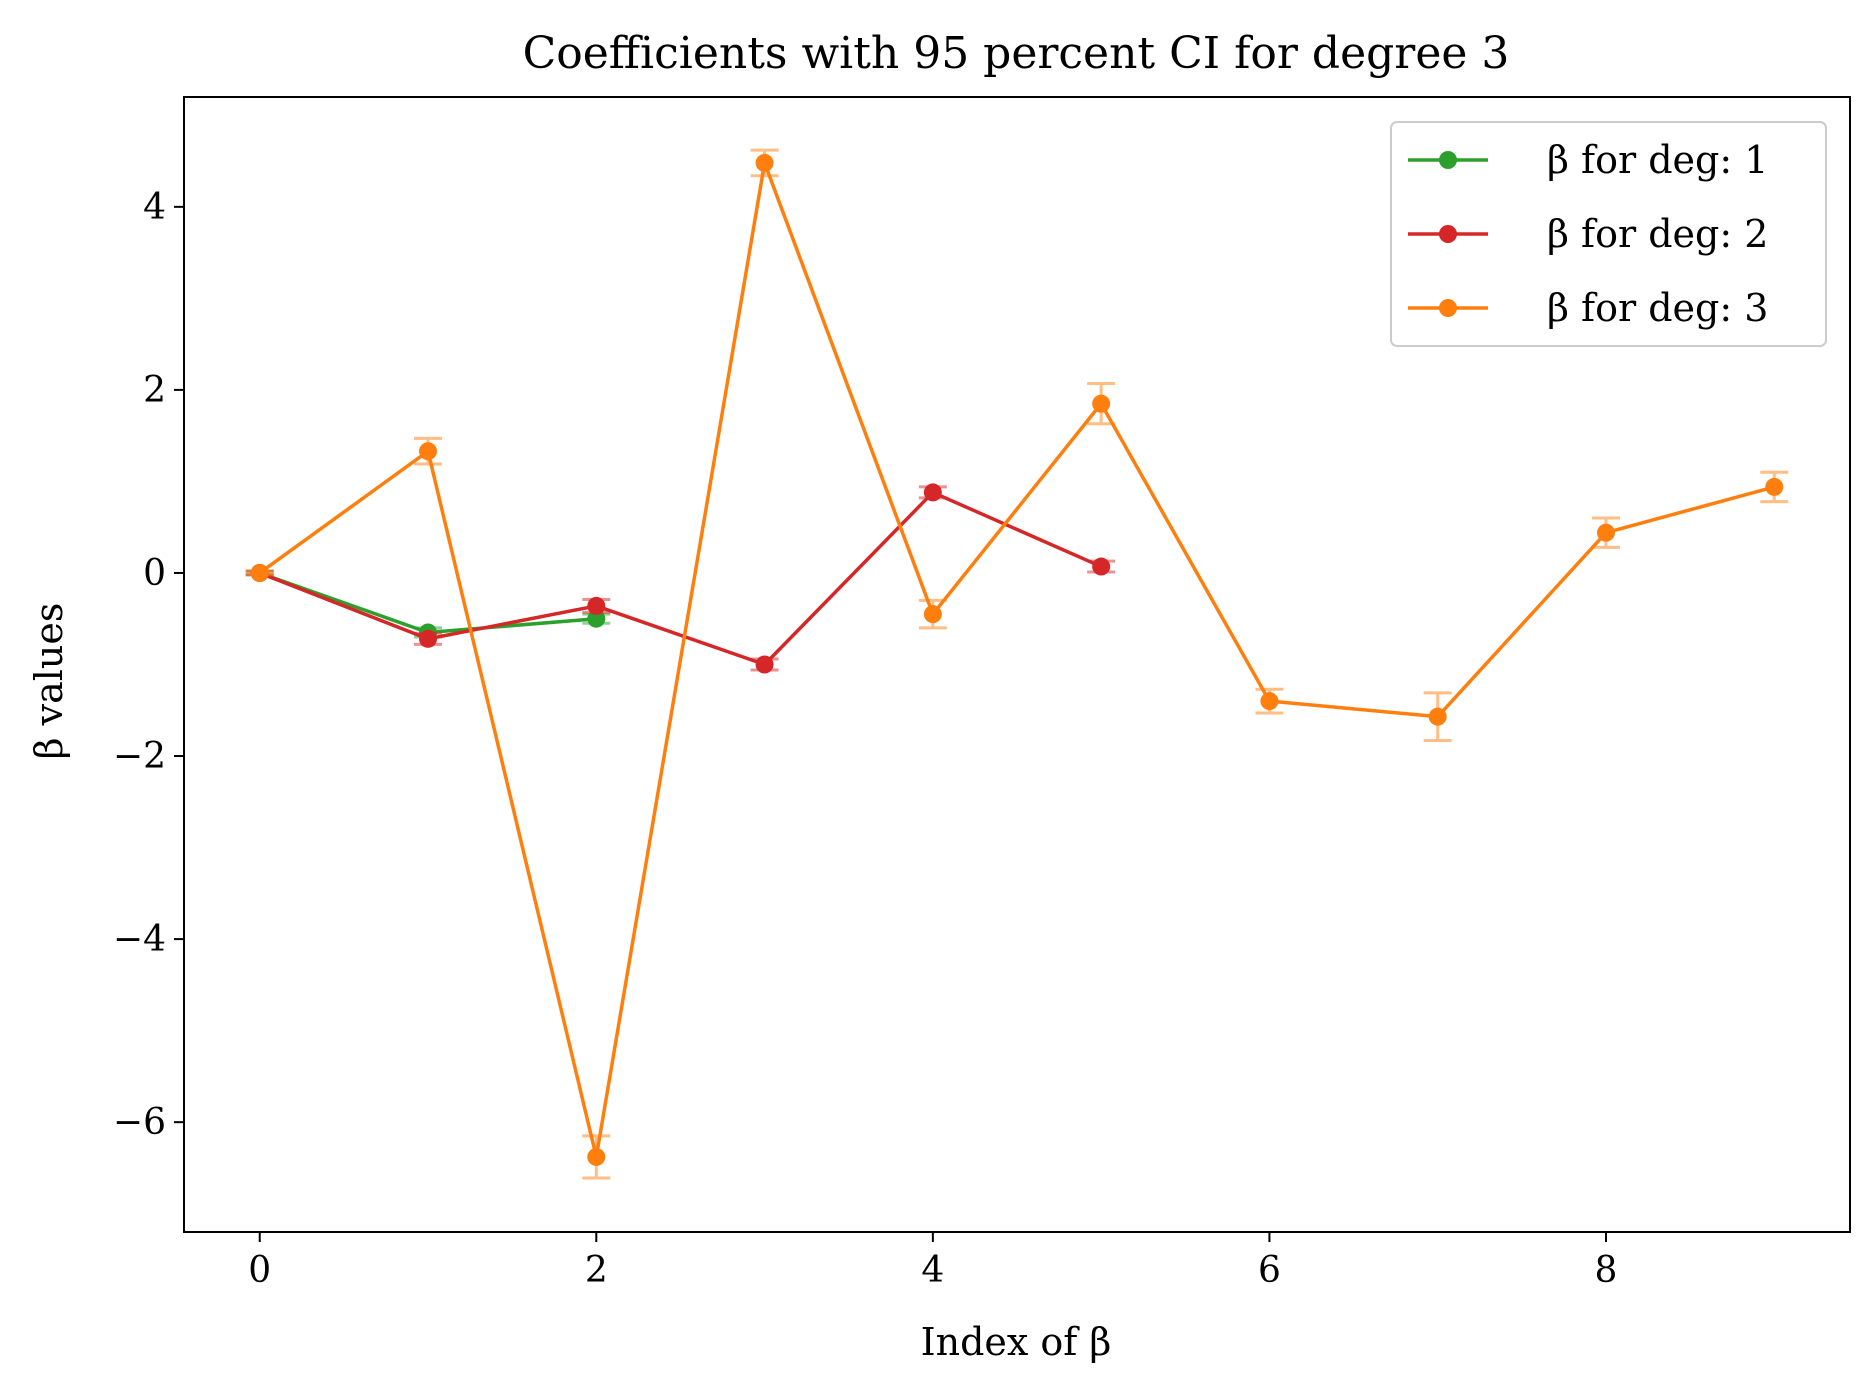  What do you see at coordinates (139, 939) in the screenshot?
I see `y-tick-label: −4` at bounding box center [139, 939].